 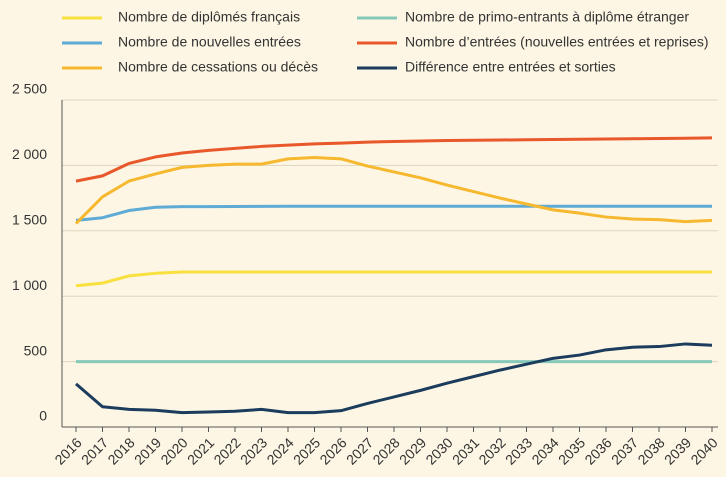 What do you see at coordinates (510, 67) in the screenshot?
I see `legend-label: Différence entre entrées et sorties` at bounding box center [510, 67].